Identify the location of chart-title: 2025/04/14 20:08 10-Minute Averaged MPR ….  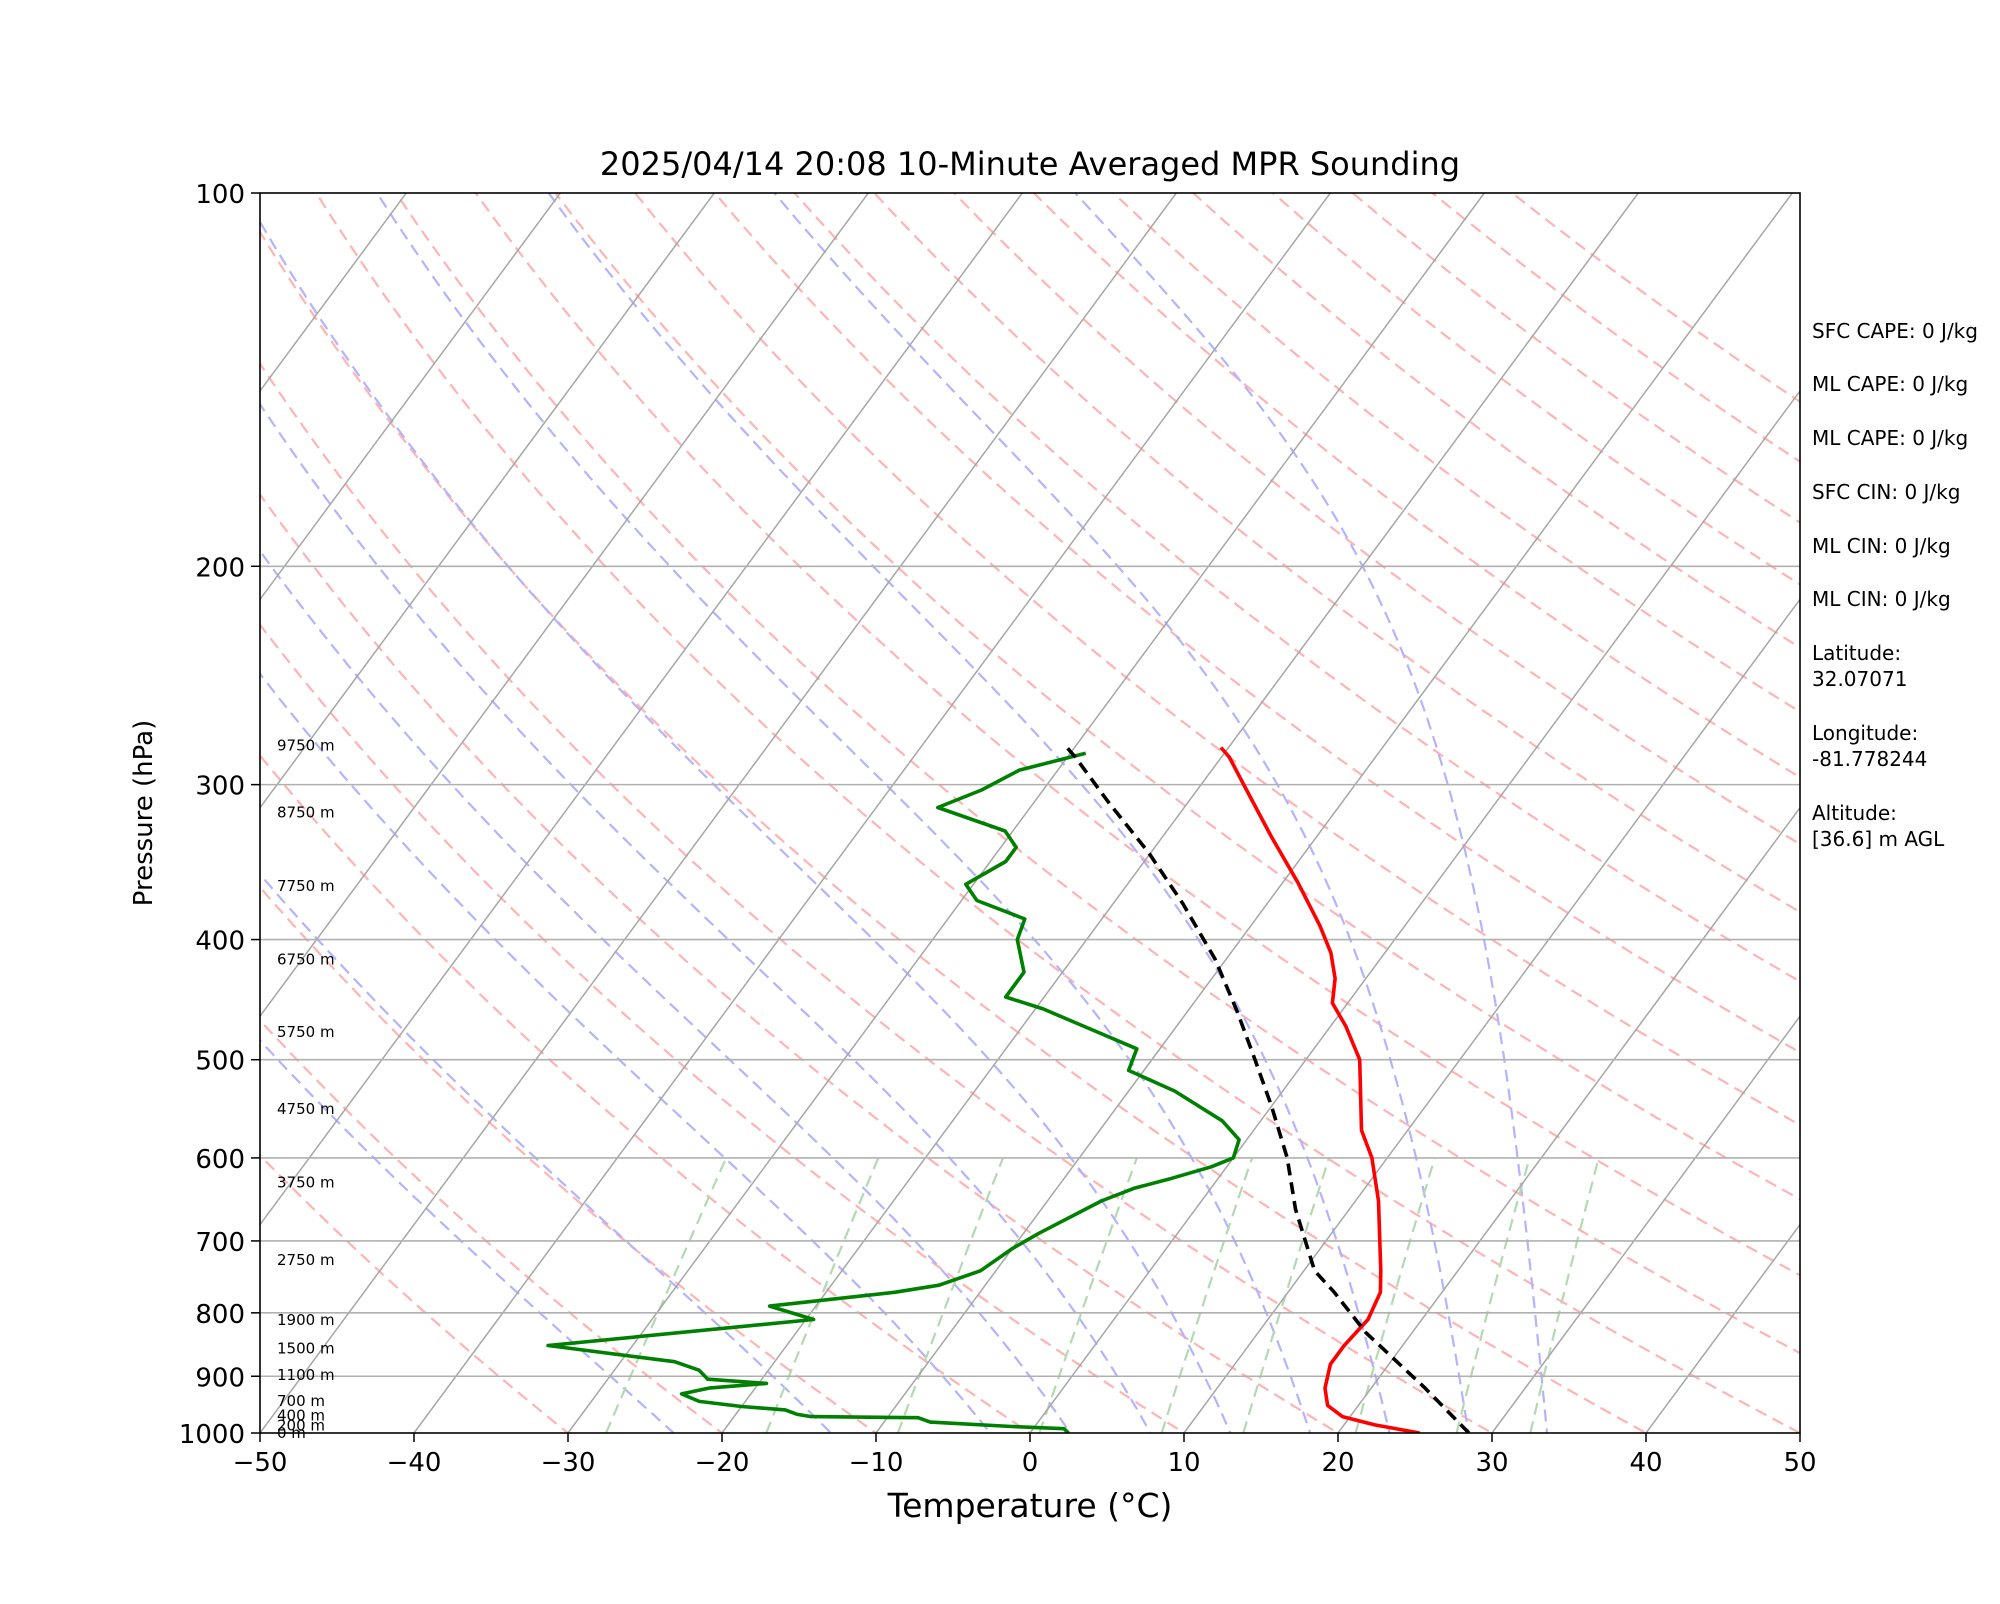
(1030, 164).